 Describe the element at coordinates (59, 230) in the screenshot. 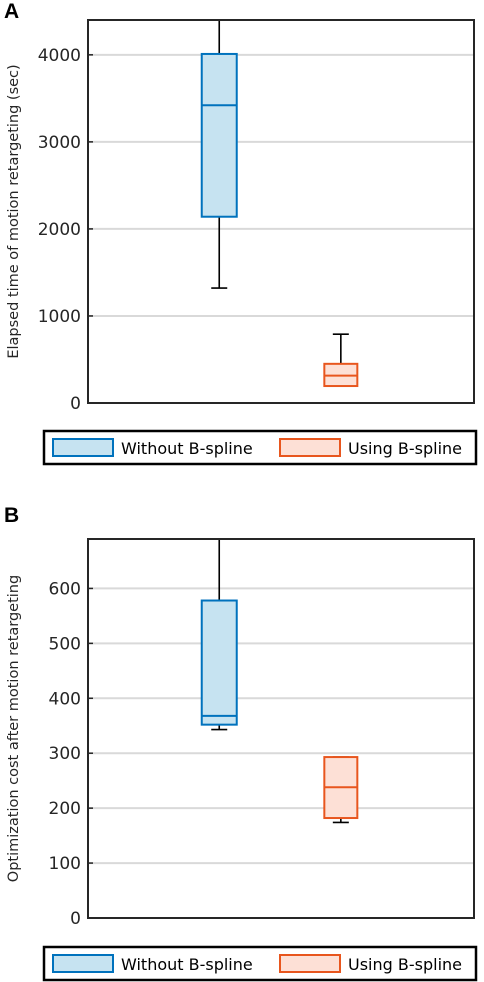

I see `y-tick-label: 2000` at that location.